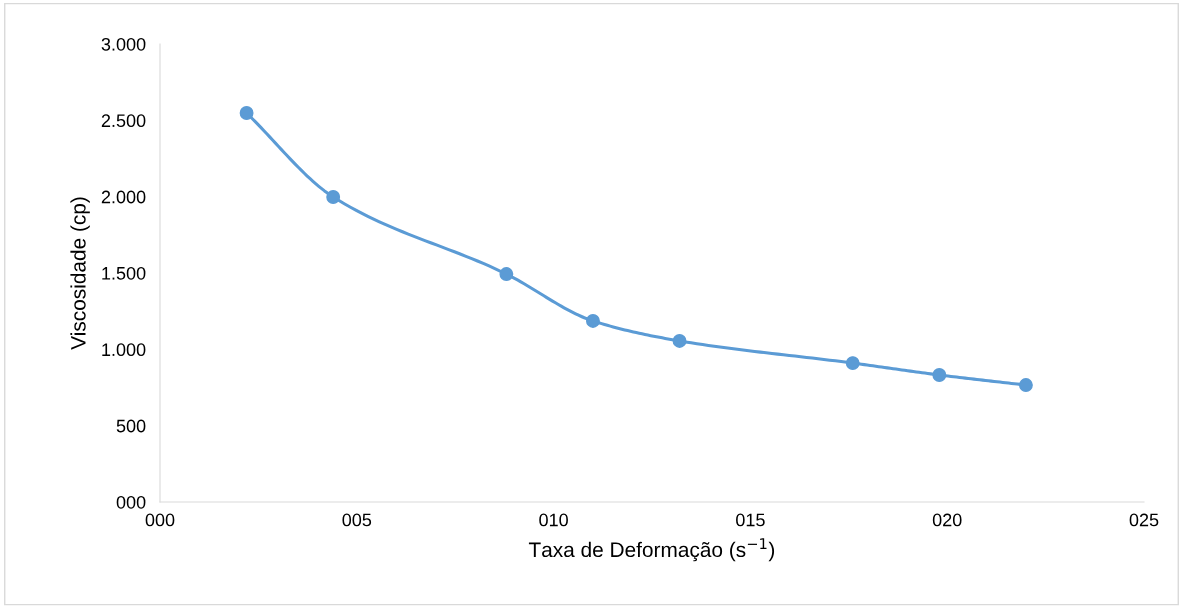  Describe the element at coordinates (123, 121) in the screenshot. I see `y-tick-label: 2.500` at that location.